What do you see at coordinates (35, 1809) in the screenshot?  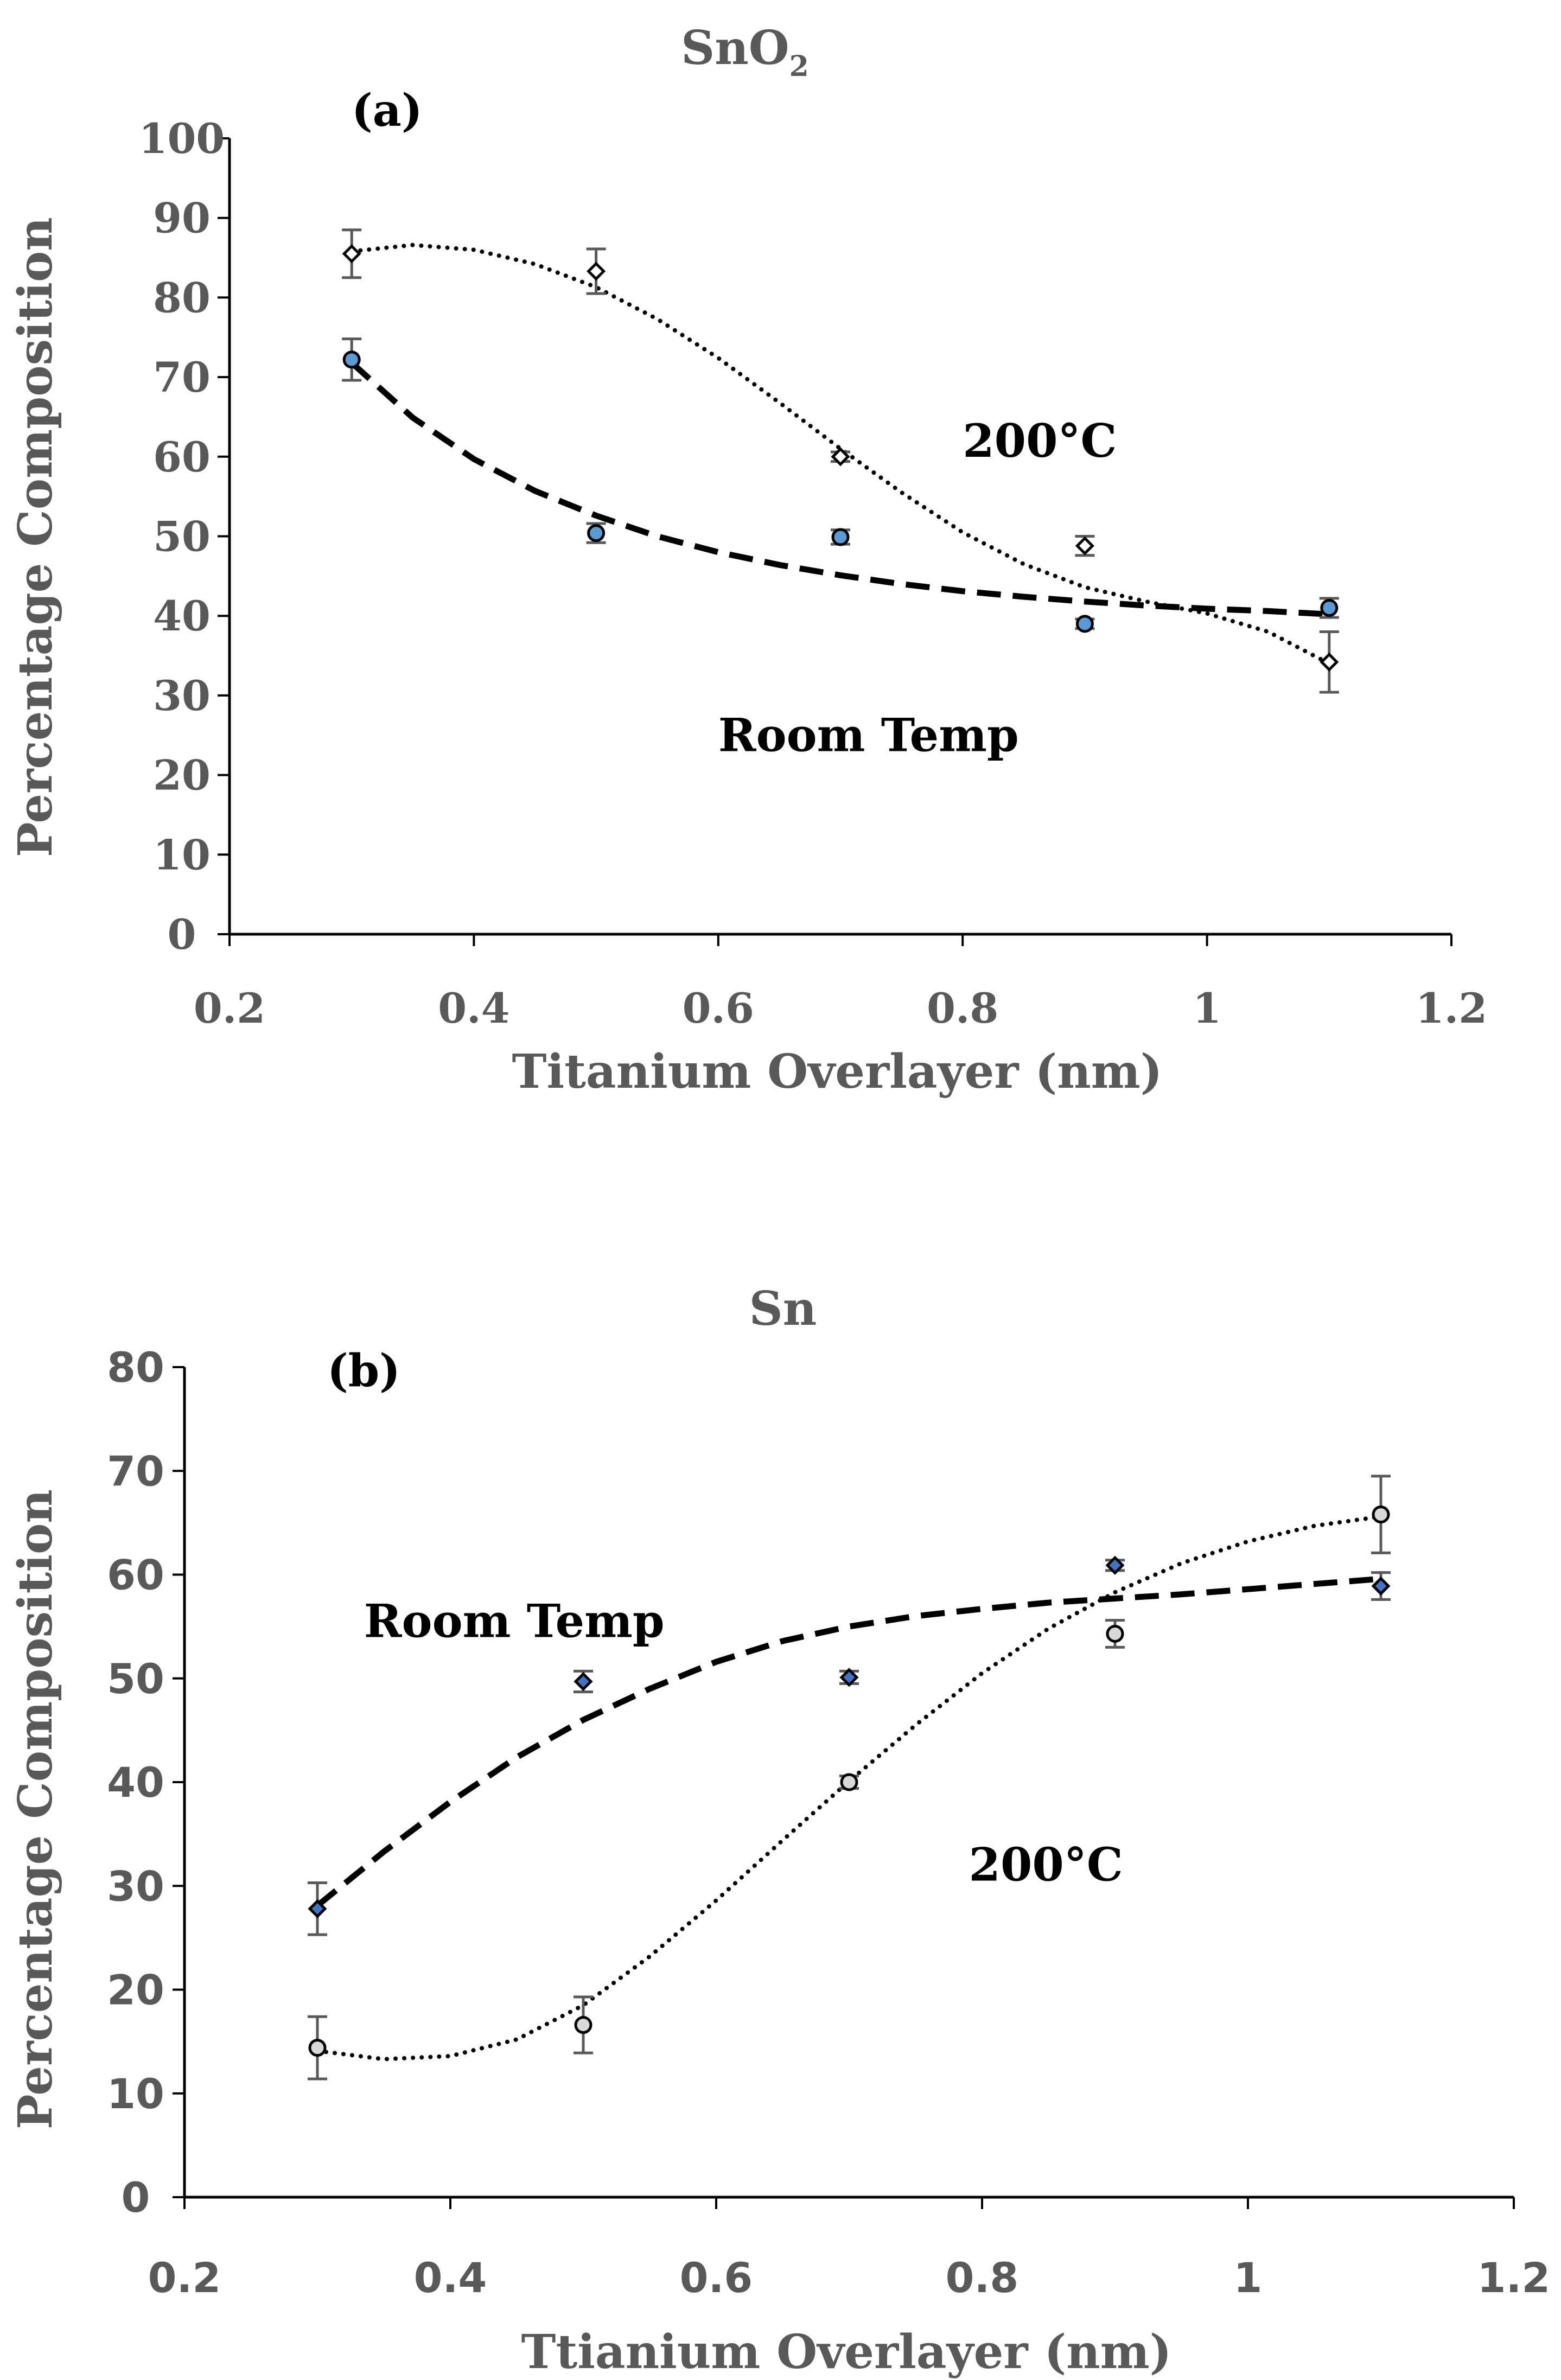 I see `chart-b-ylabel: Percentage Composition` at bounding box center [35, 1809].